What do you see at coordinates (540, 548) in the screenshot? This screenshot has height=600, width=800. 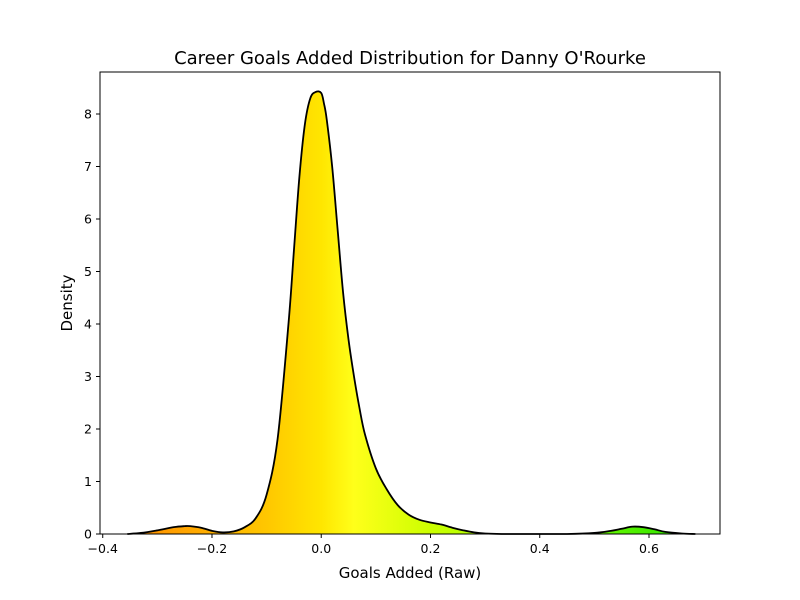 I see `x-tick-label: 0.4` at bounding box center [540, 548].